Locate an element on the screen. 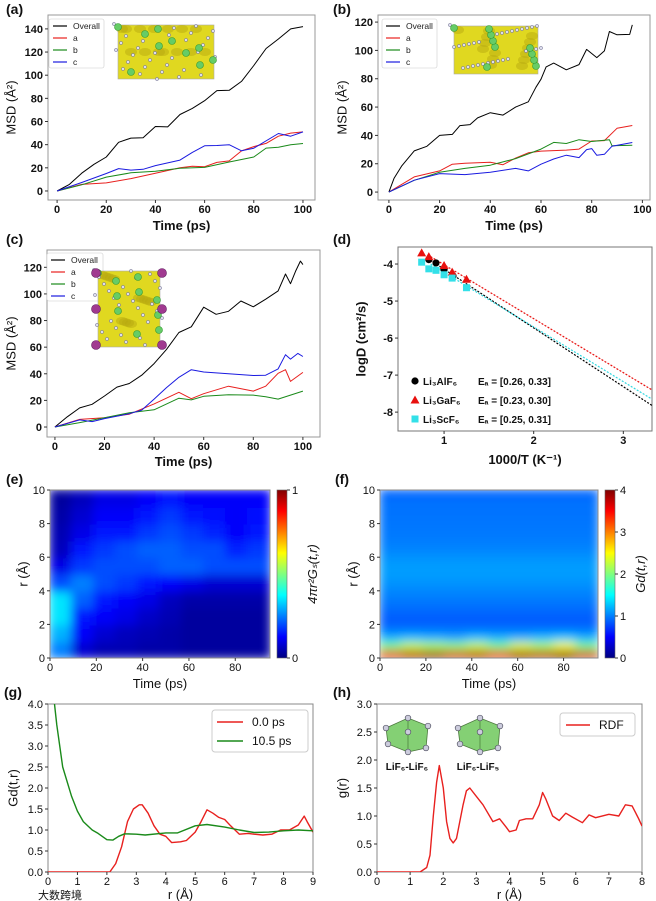 The image size is (656, 901). y-tick-label: -8 is located at coordinates (388, 413).